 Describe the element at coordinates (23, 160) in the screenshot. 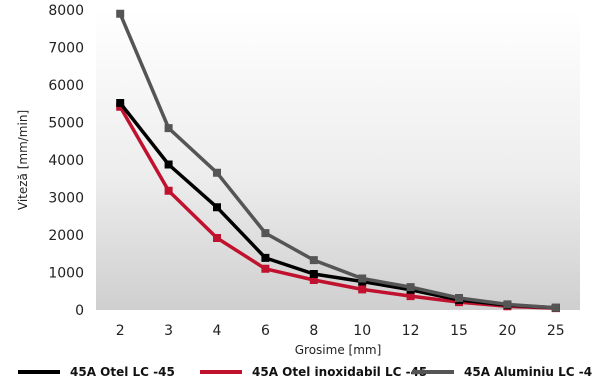

I see `y-axis-label: Viteză [mm/min]` at that location.